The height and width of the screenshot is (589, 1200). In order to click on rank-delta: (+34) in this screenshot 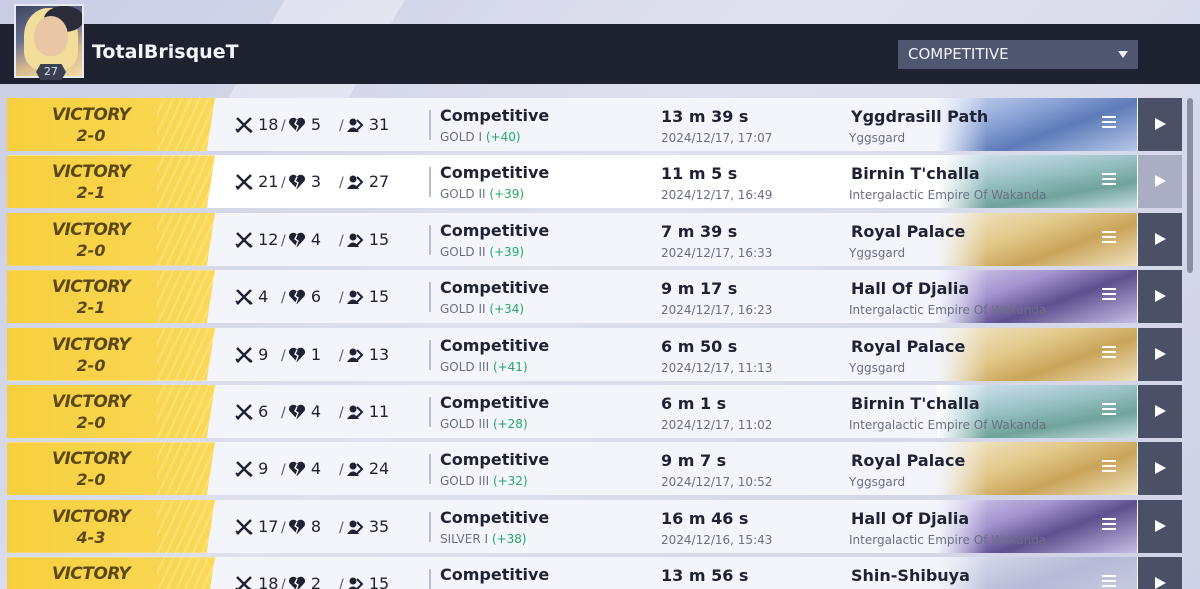, I will do `click(507, 309)`.